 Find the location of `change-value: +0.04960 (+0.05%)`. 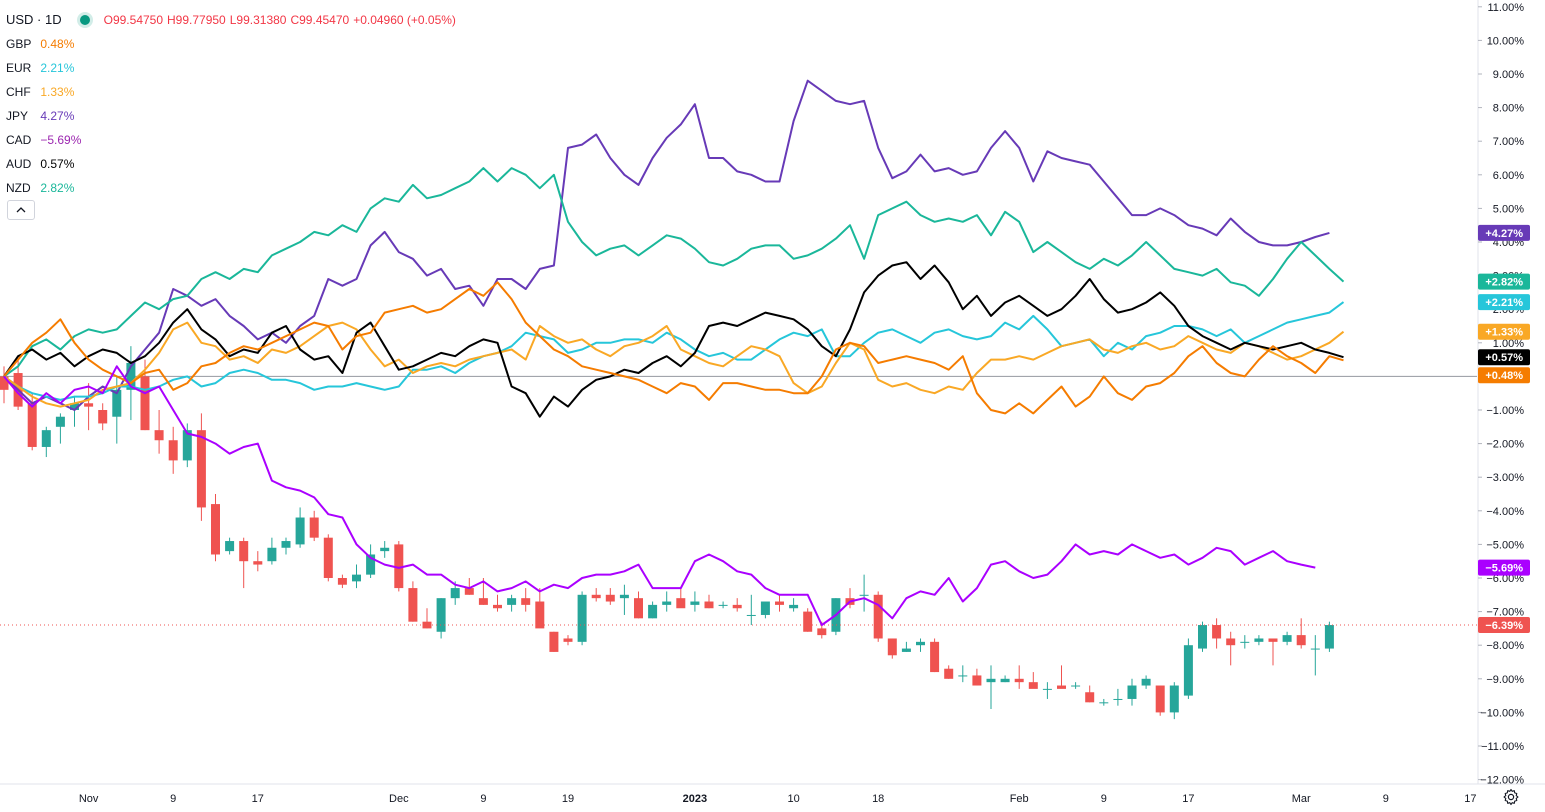

change-value: +0.04960 (+0.05%) is located at coordinates (404, 20).